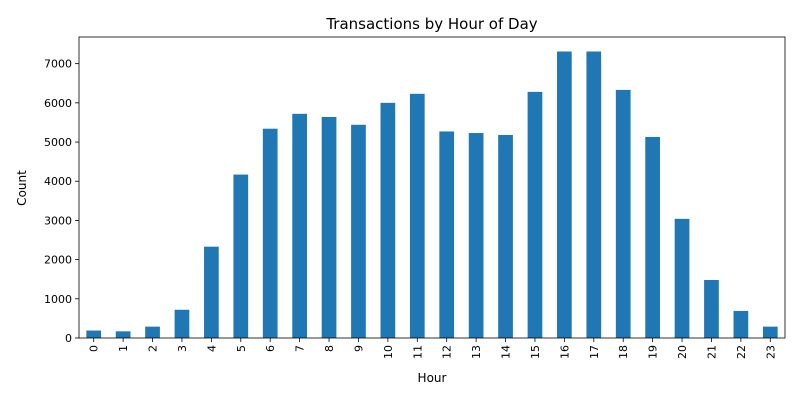 This screenshot has height=400, width=800. What do you see at coordinates (58, 181) in the screenshot?
I see `y-tick-label: 4000` at bounding box center [58, 181].